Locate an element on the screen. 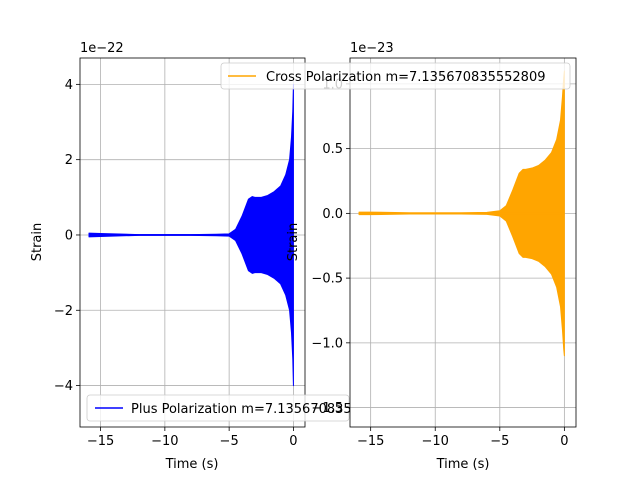 The image size is (640, 480). y-tick-label: −2 is located at coordinates (63, 311).